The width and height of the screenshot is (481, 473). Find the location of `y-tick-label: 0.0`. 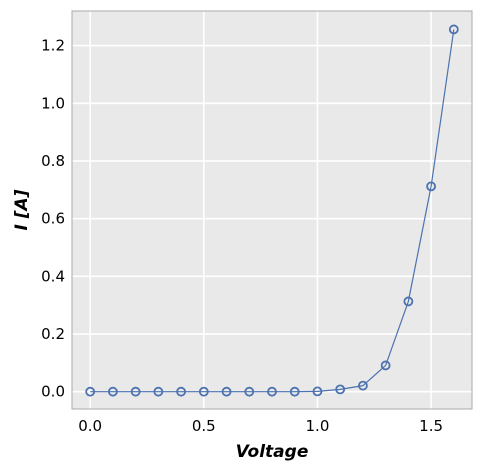

y-tick-label: 0.0 is located at coordinates (53, 392).